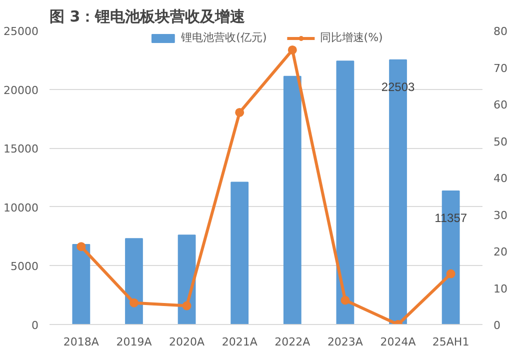 This screenshot has width=510, height=351. What do you see at coordinates (501, 68) in the screenshot?
I see `y2-tick-label: 70` at bounding box center [501, 68].